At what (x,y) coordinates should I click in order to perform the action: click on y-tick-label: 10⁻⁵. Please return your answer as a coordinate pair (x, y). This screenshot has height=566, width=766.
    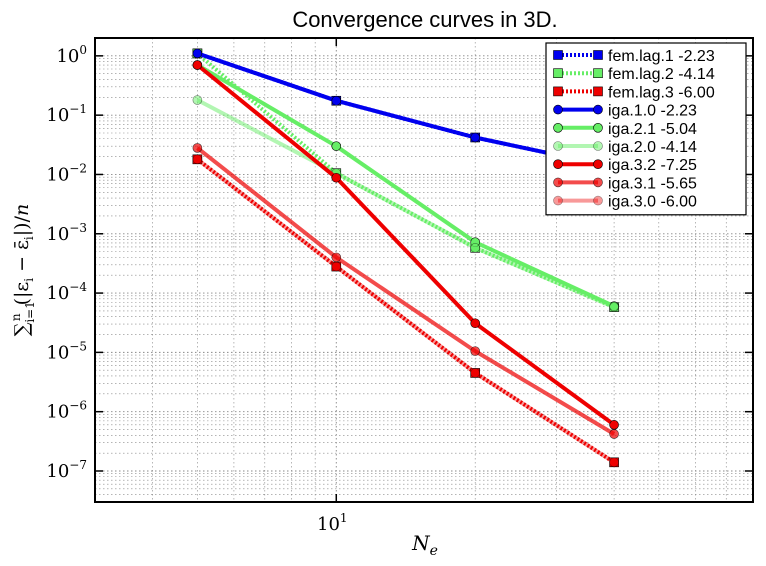
    Looking at the image, I should click on (66, 351).